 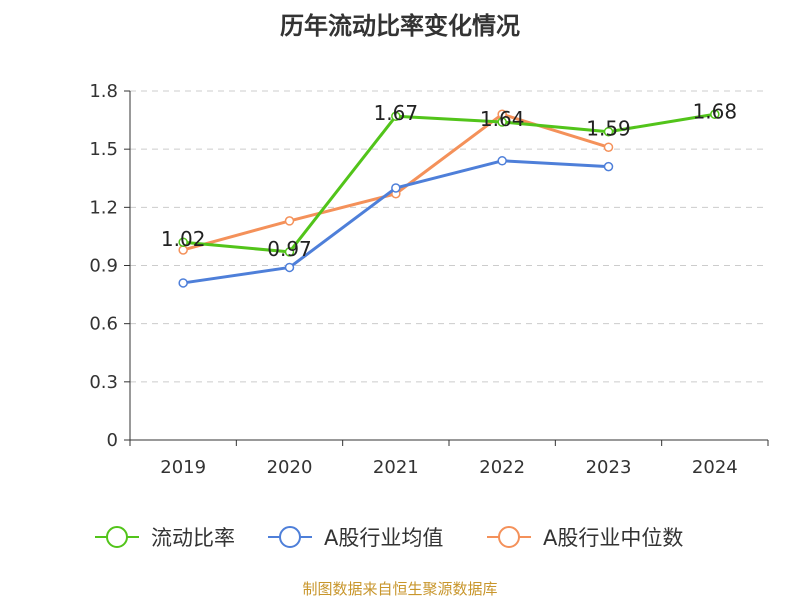 What do you see at coordinates (715, 467) in the screenshot?
I see `x-tick-label: 2024` at bounding box center [715, 467].